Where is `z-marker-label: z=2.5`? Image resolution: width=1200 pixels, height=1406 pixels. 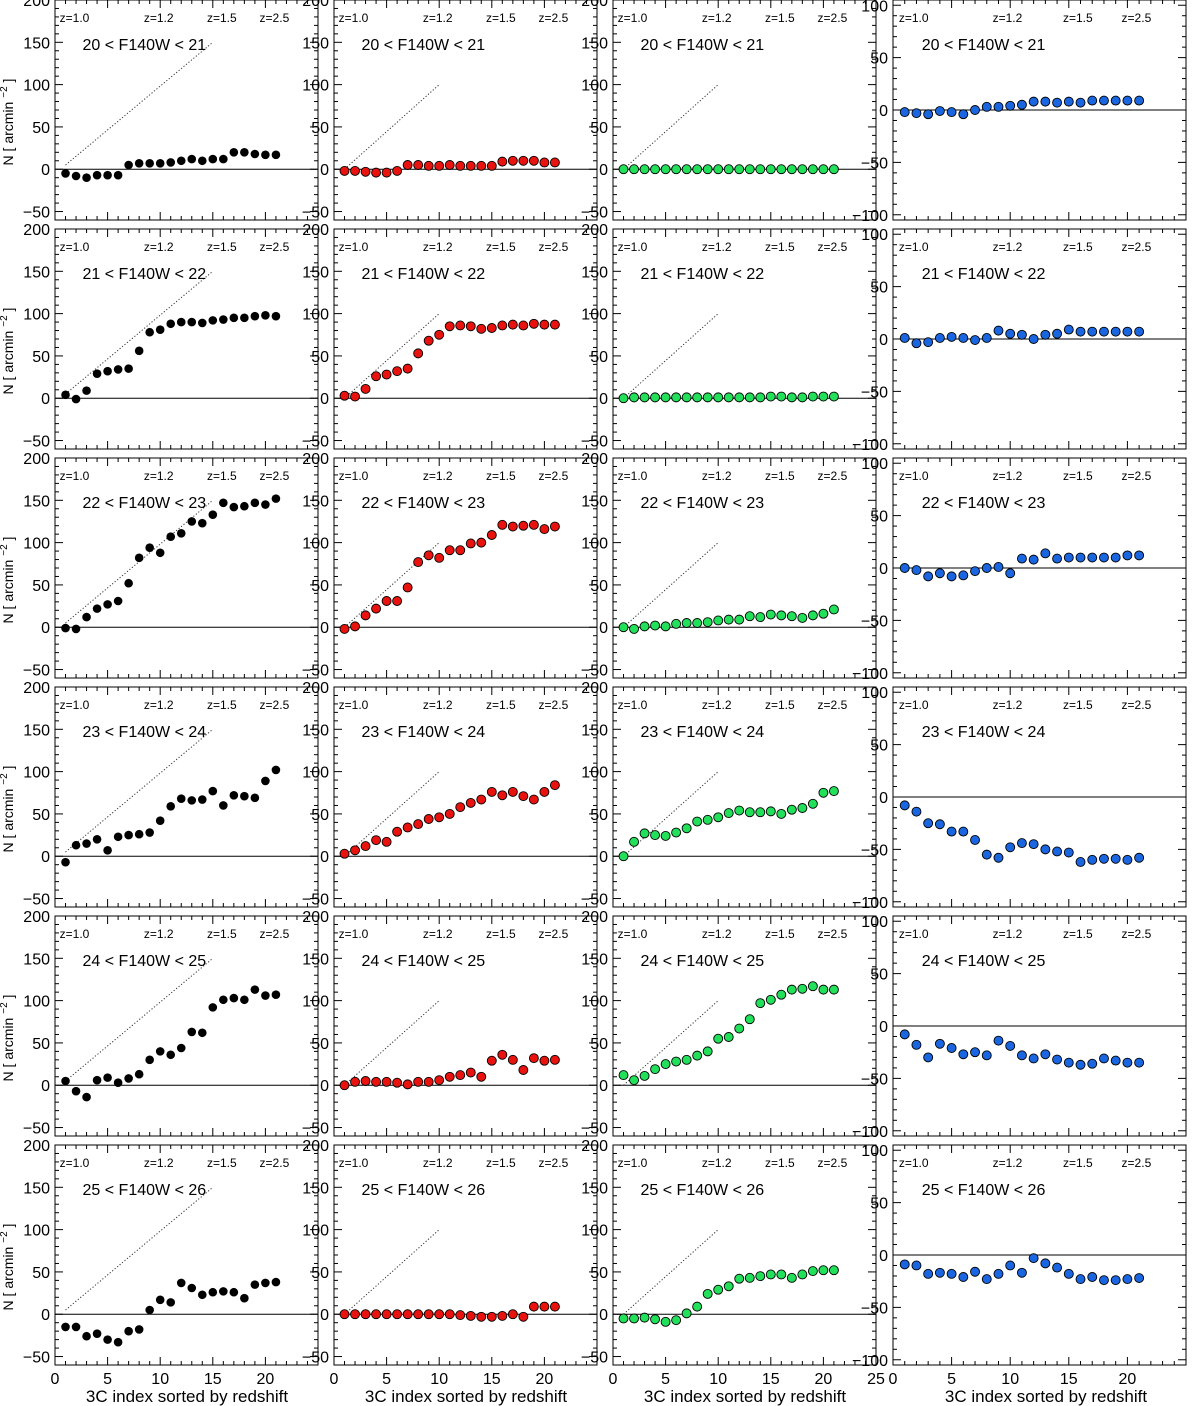 z-marker-label: z=2.5 is located at coordinates (833, 934).